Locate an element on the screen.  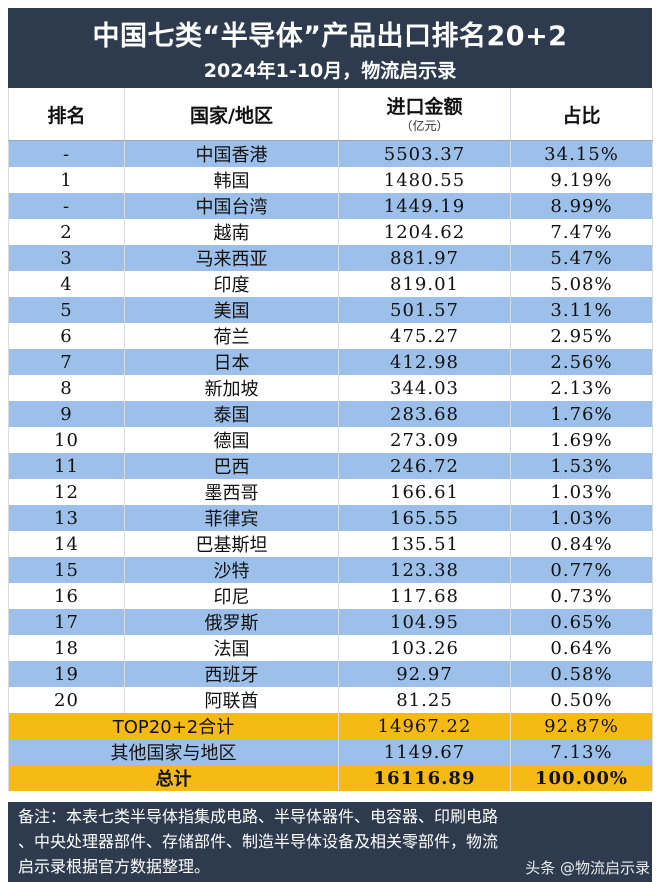
header-share: 占比 is located at coordinates (581, 114).